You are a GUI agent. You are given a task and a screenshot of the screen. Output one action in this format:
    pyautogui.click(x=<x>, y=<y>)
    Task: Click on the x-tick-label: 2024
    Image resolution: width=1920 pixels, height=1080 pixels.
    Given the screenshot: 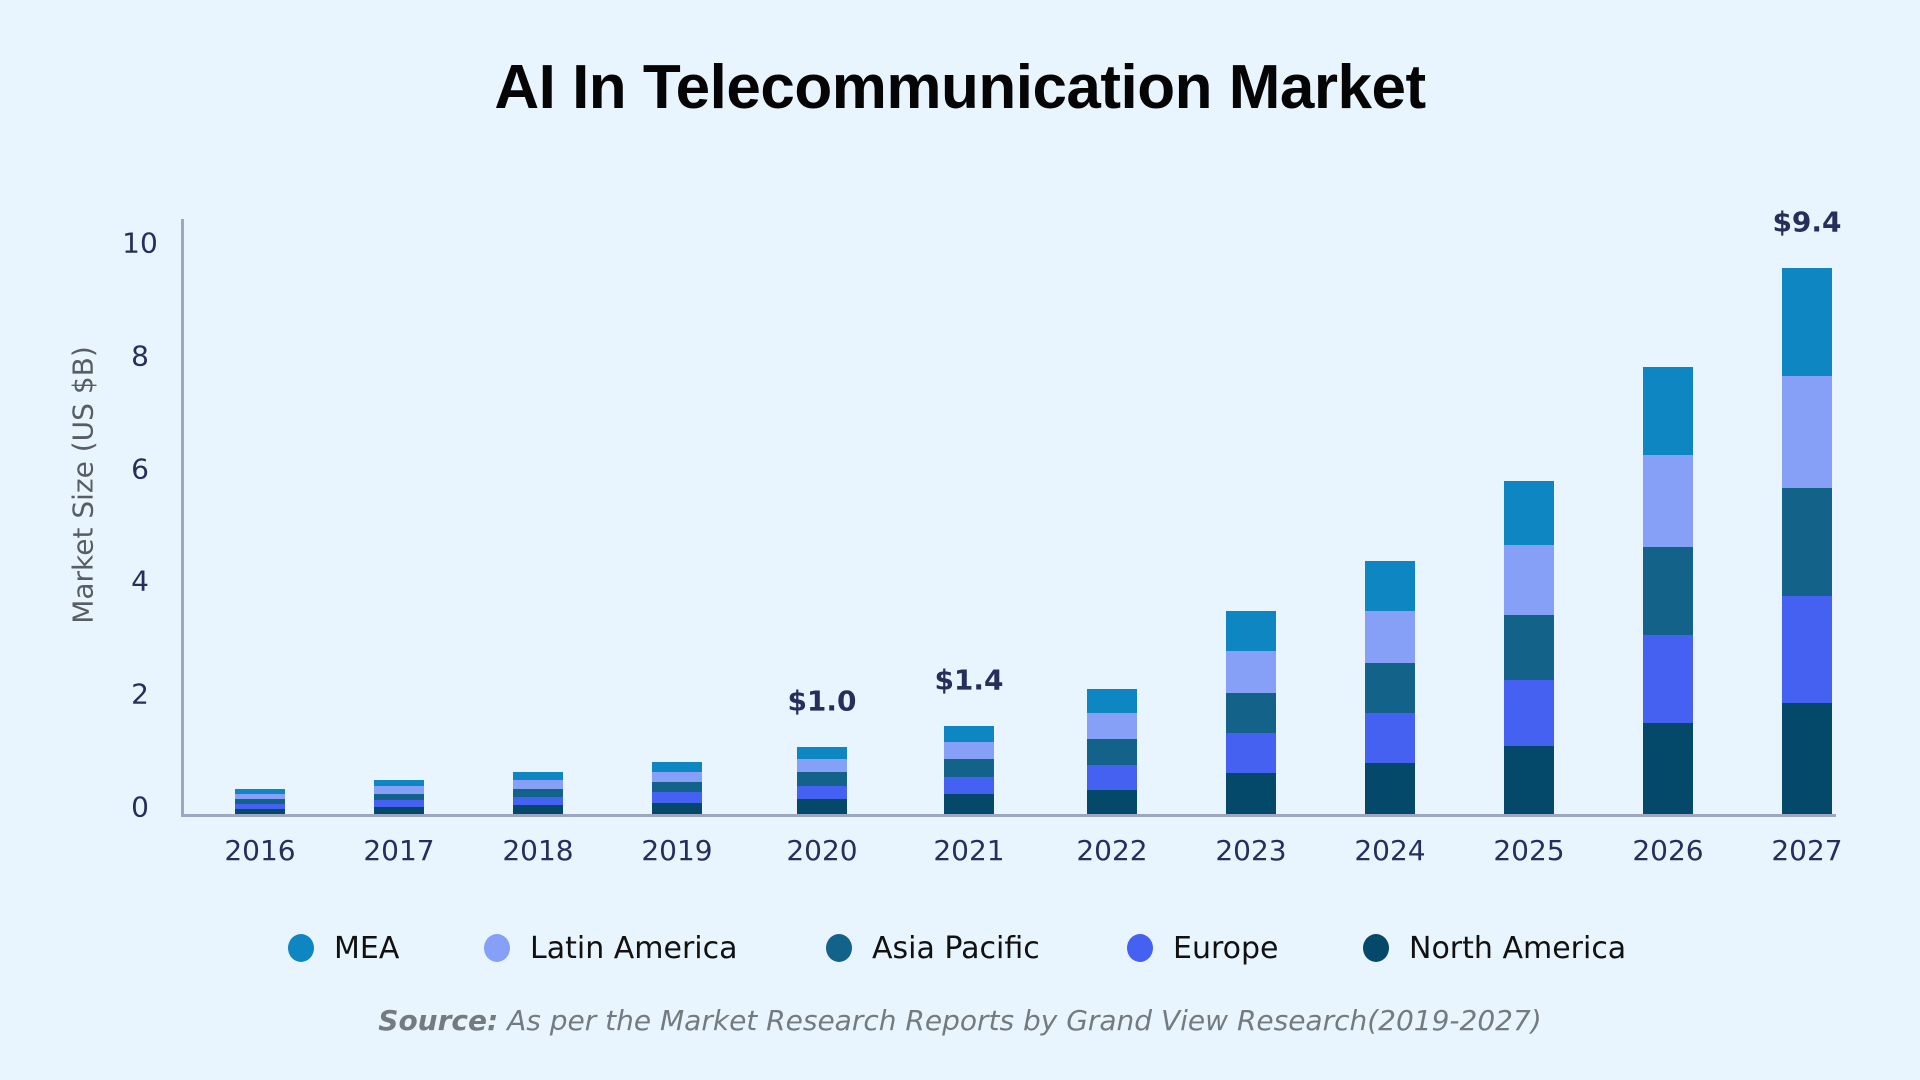 What is the action you would take?
    pyautogui.click(x=1390, y=850)
    